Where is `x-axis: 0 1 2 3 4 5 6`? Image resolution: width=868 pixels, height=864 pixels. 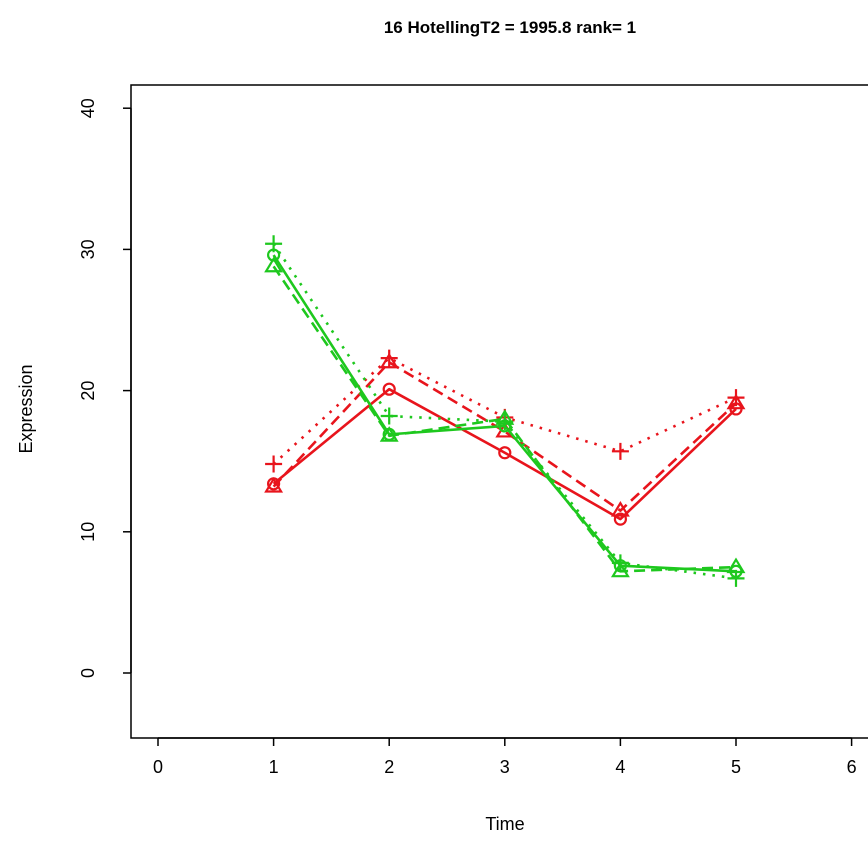 x-axis: 0 1 2 3 4 5 6 is located at coordinates (505, 757).